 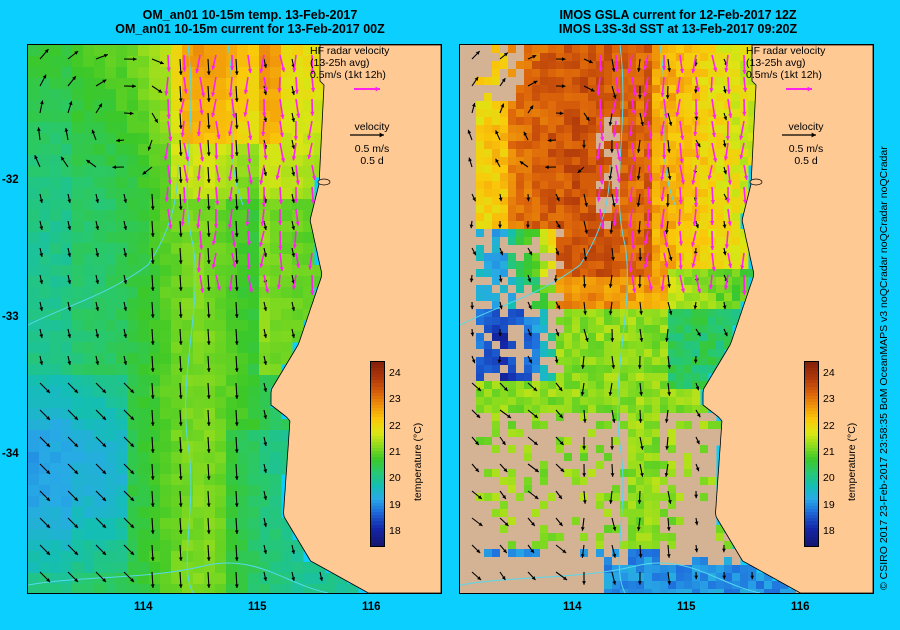 I want to click on left-lon-tick-114: 114, so click(x=143, y=607).